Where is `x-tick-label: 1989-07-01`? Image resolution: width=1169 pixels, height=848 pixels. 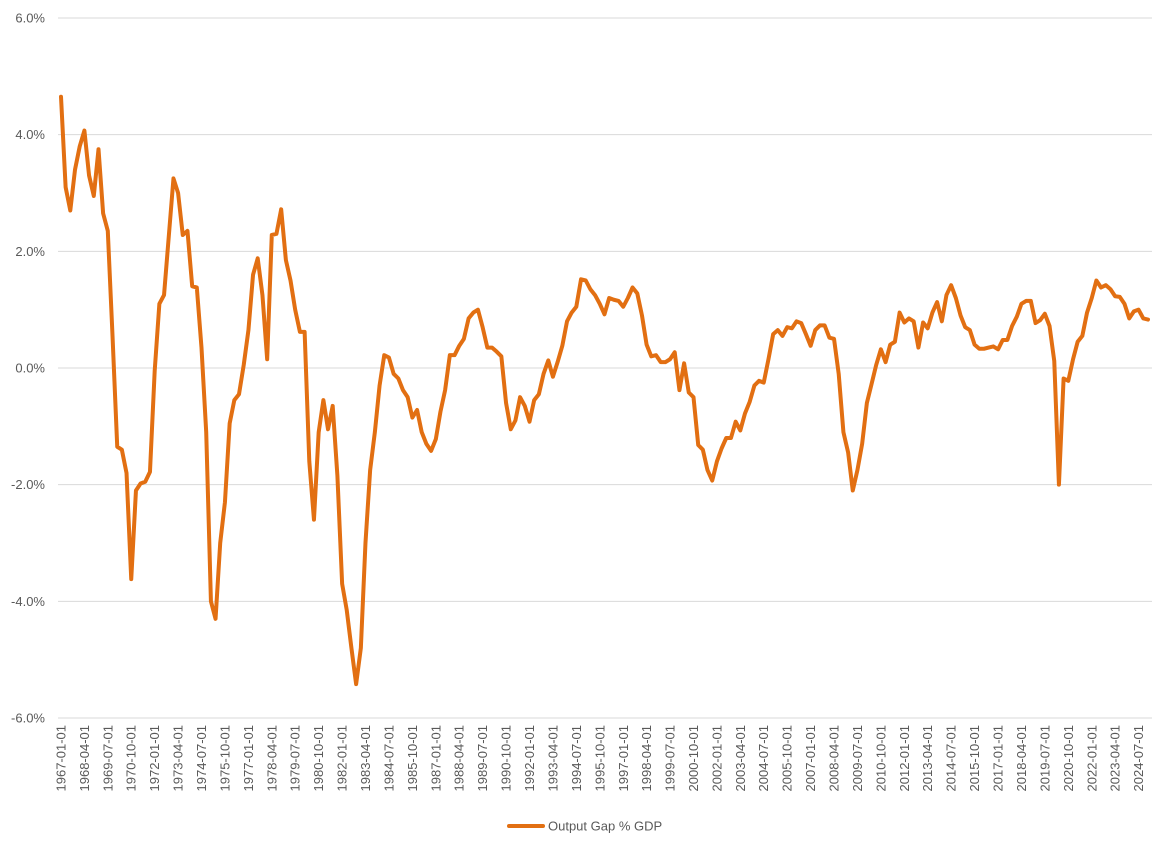
x-tick-label: 1989-07-01 is located at coordinates (482, 758).